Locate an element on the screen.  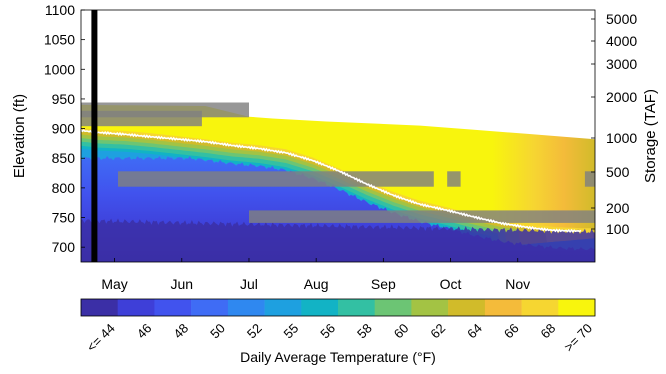
y-tick-label: 1050 is located at coordinates (59, 40).